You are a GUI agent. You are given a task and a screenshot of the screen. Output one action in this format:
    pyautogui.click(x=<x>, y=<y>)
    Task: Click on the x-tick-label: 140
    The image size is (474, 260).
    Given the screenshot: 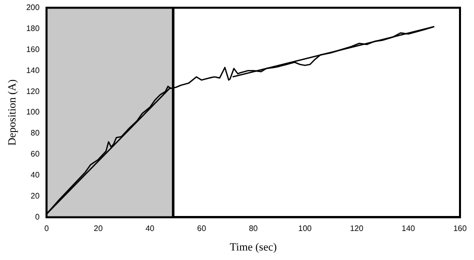 What is the action you would take?
    pyautogui.click(x=409, y=229)
    